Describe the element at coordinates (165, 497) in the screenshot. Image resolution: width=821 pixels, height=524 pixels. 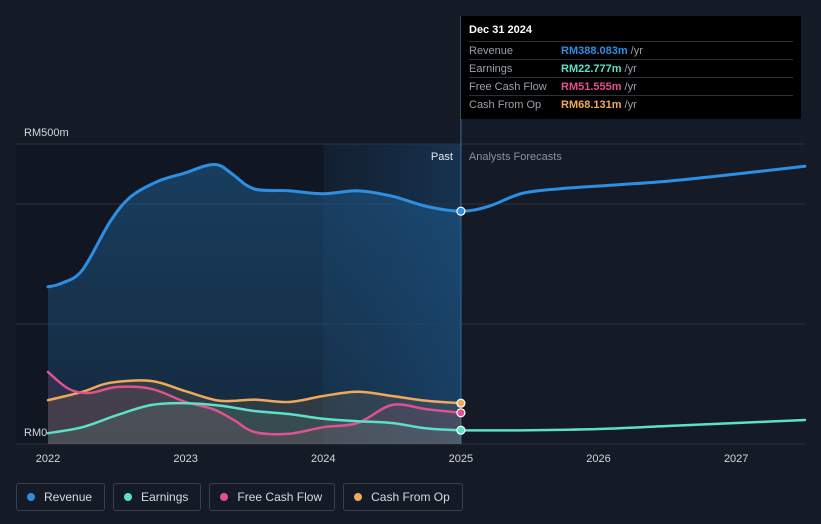
I see `legend-label: Earnings` at that location.